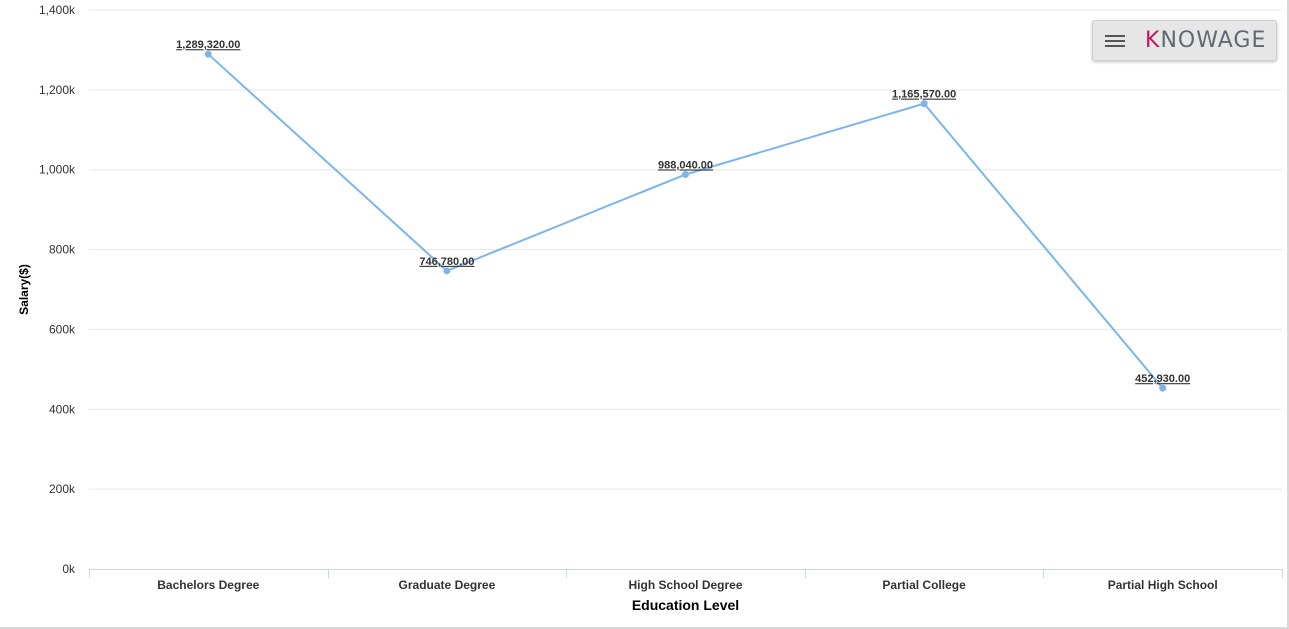  I want to click on x-category-label: Partial High School, so click(1163, 585).